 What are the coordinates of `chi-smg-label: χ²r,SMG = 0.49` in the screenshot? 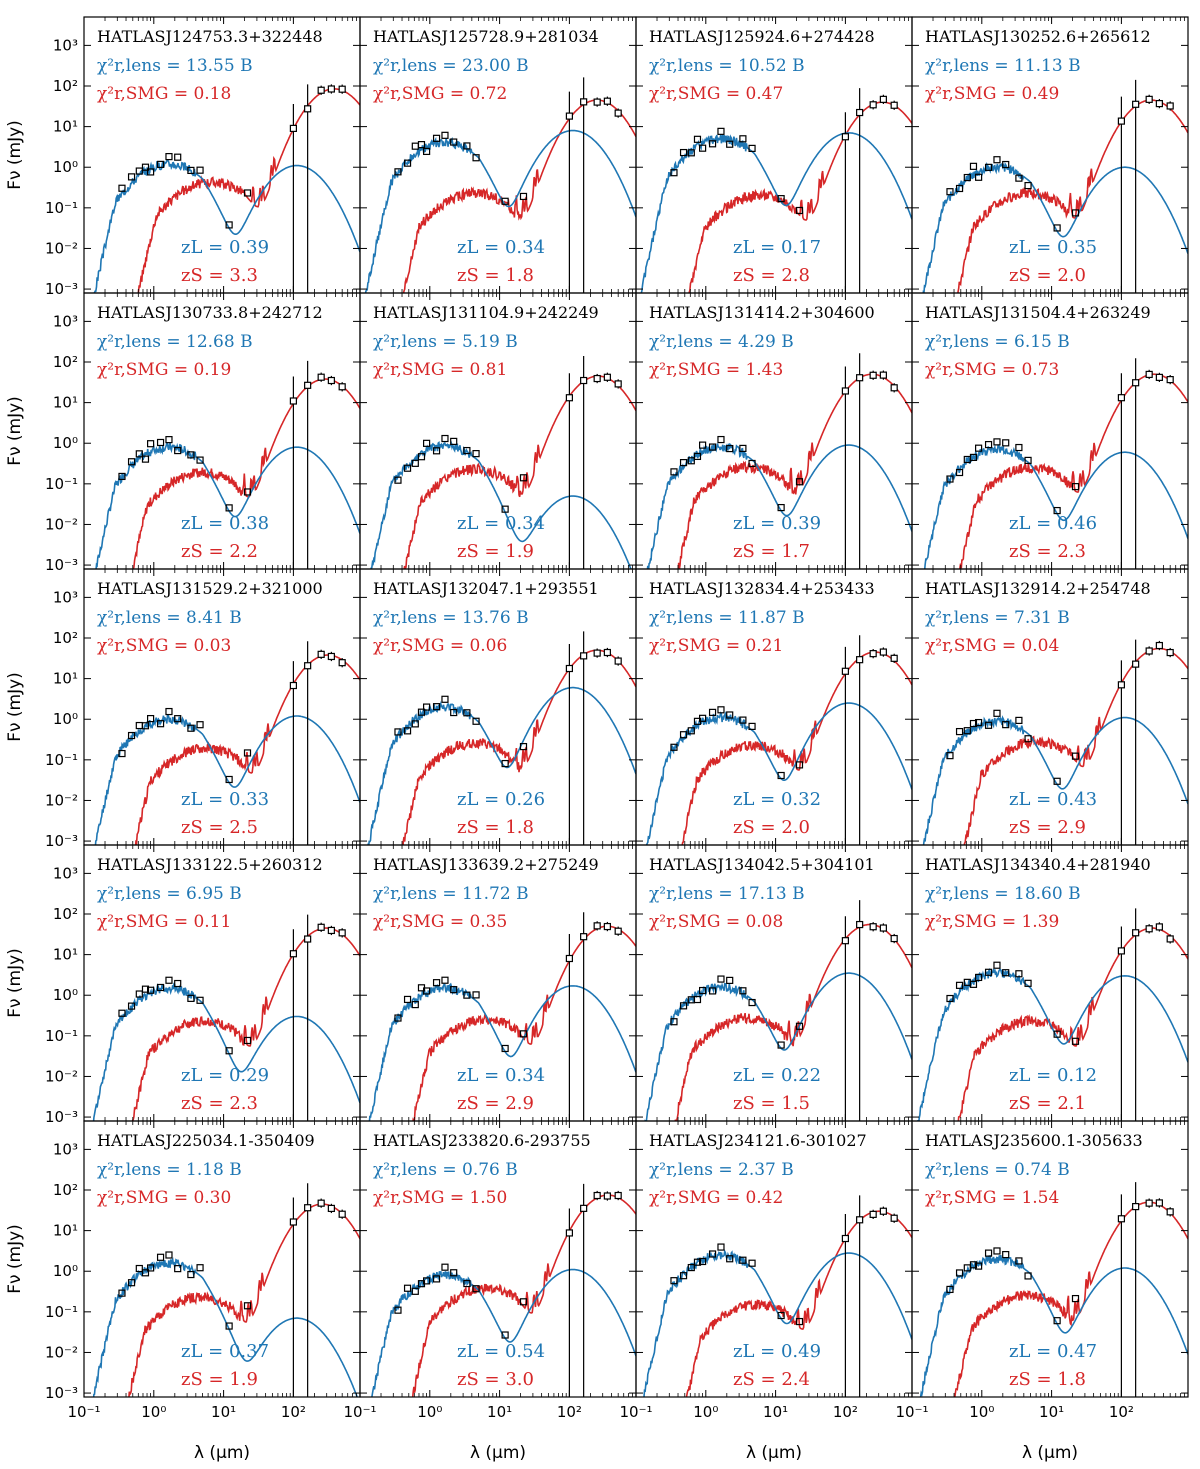 It's located at (992, 94).